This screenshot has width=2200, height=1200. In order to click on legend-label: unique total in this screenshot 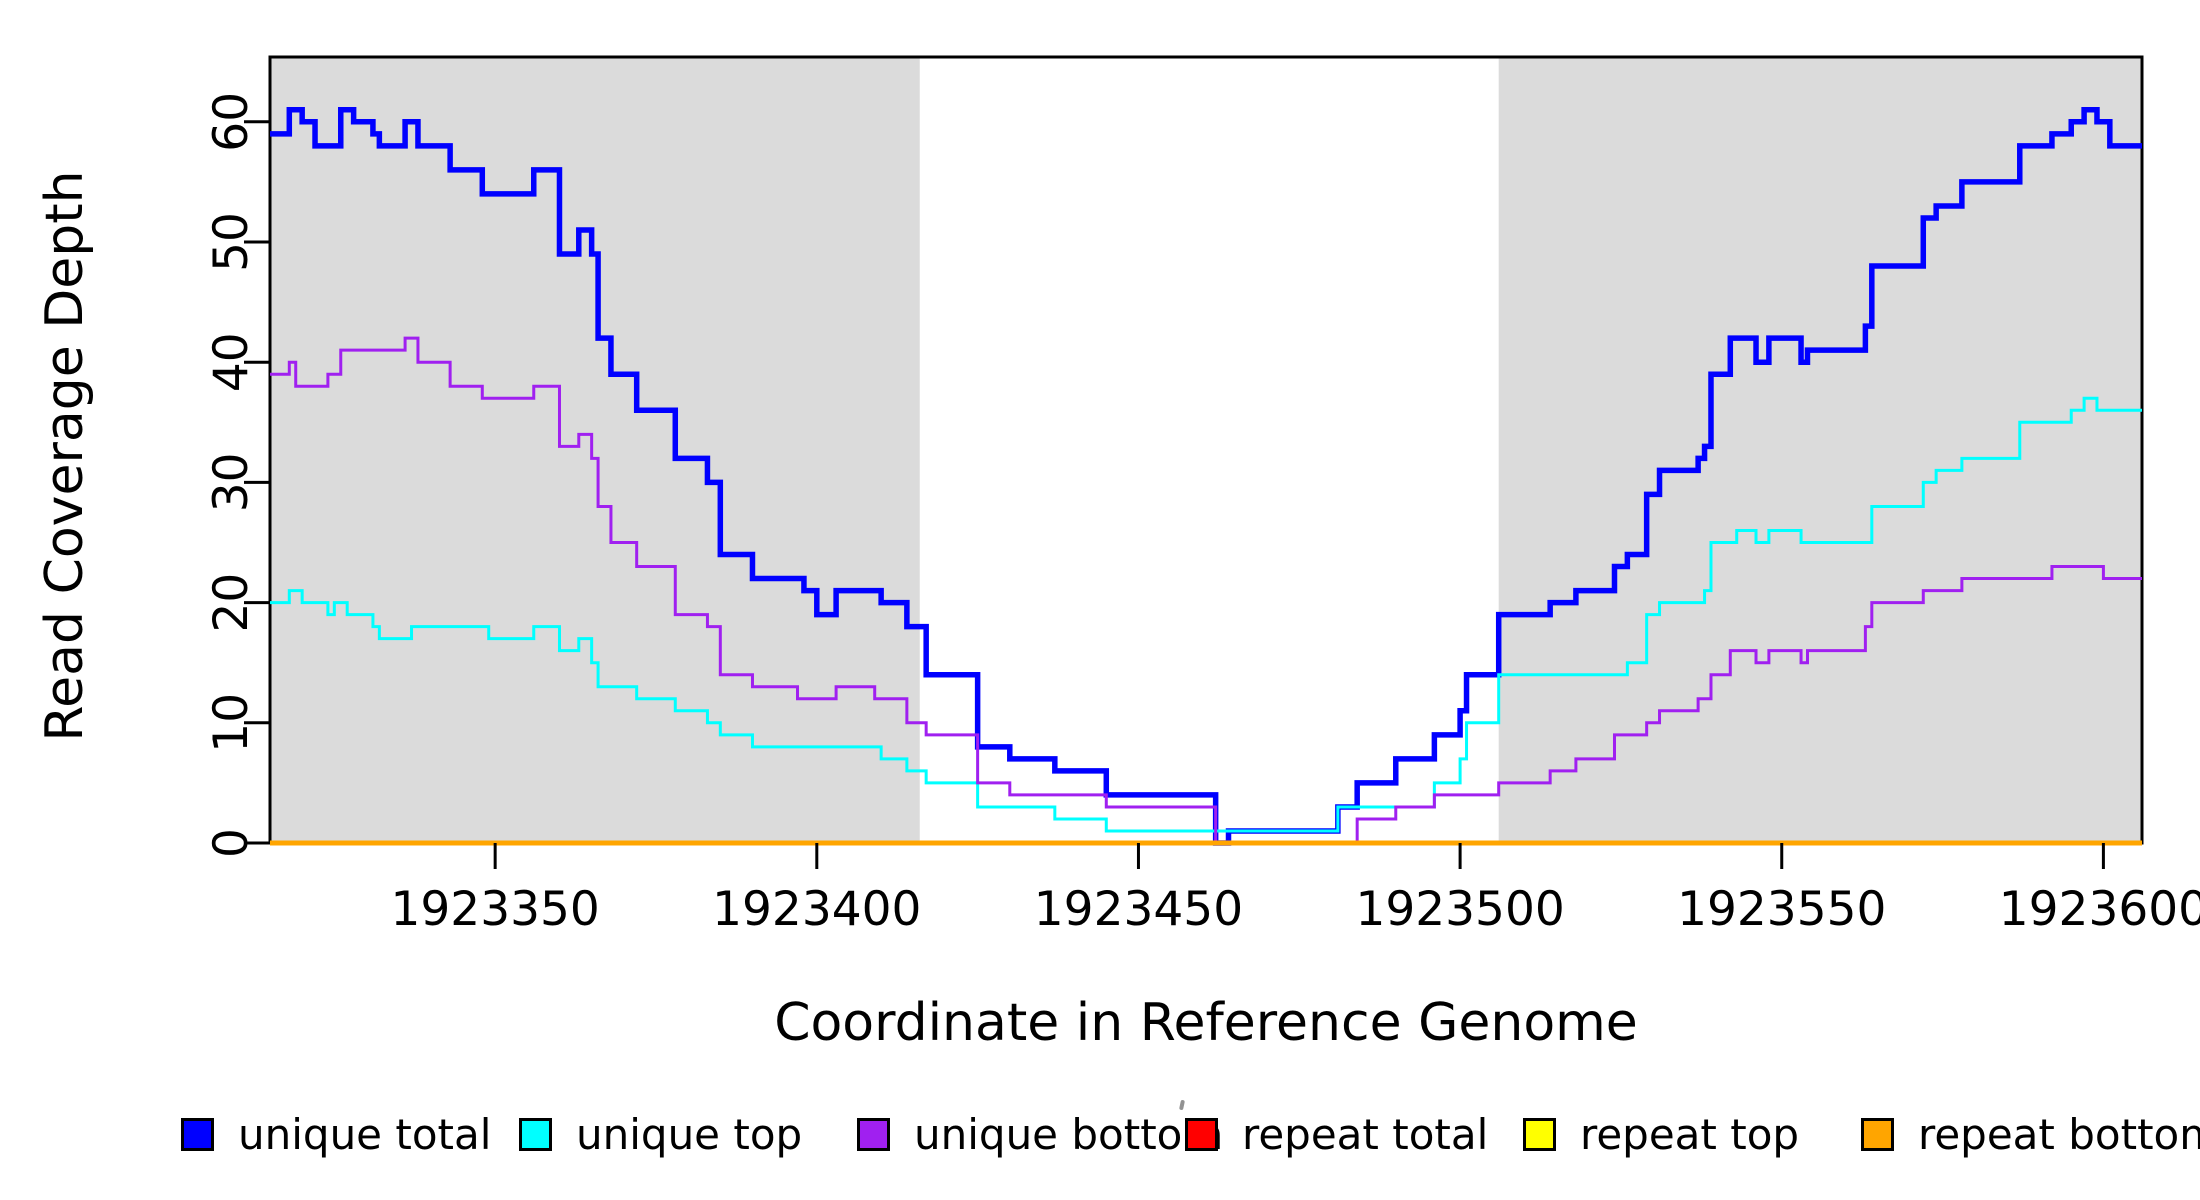, I will do `click(365, 1134)`.